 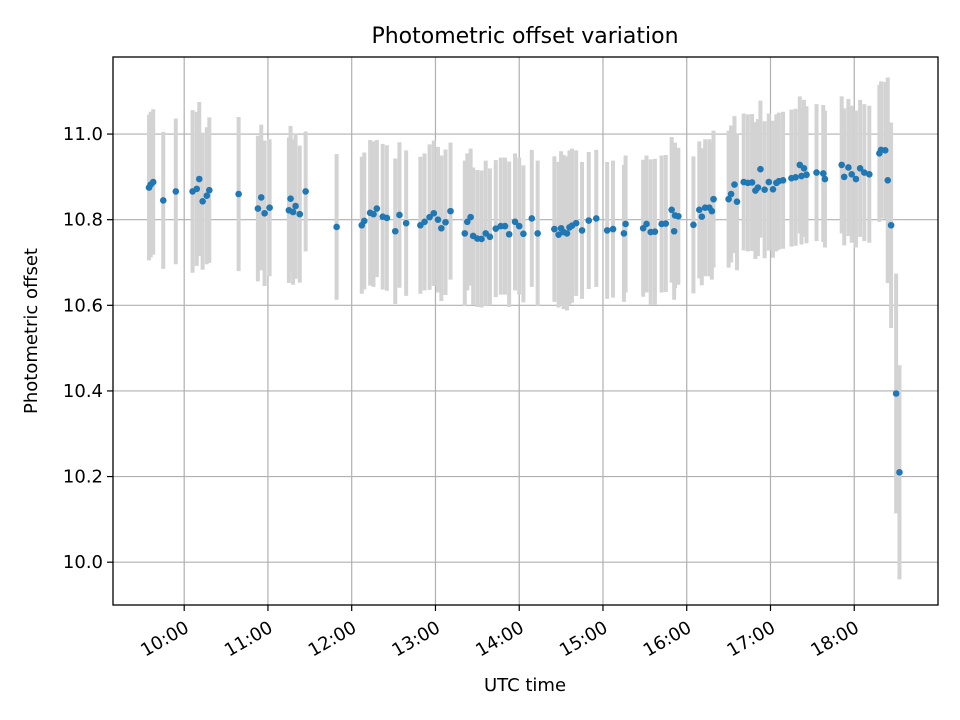 What do you see at coordinates (83, 391) in the screenshot?
I see `y-tick-label: 10.4` at bounding box center [83, 391].